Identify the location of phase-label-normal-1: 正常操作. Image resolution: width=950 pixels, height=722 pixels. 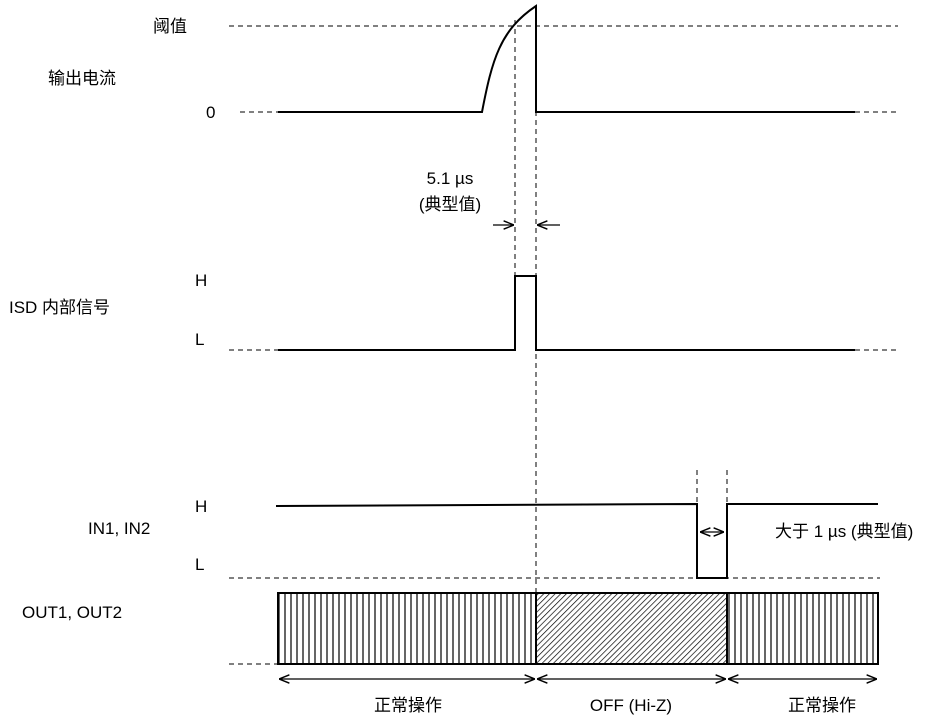
(408, 705).